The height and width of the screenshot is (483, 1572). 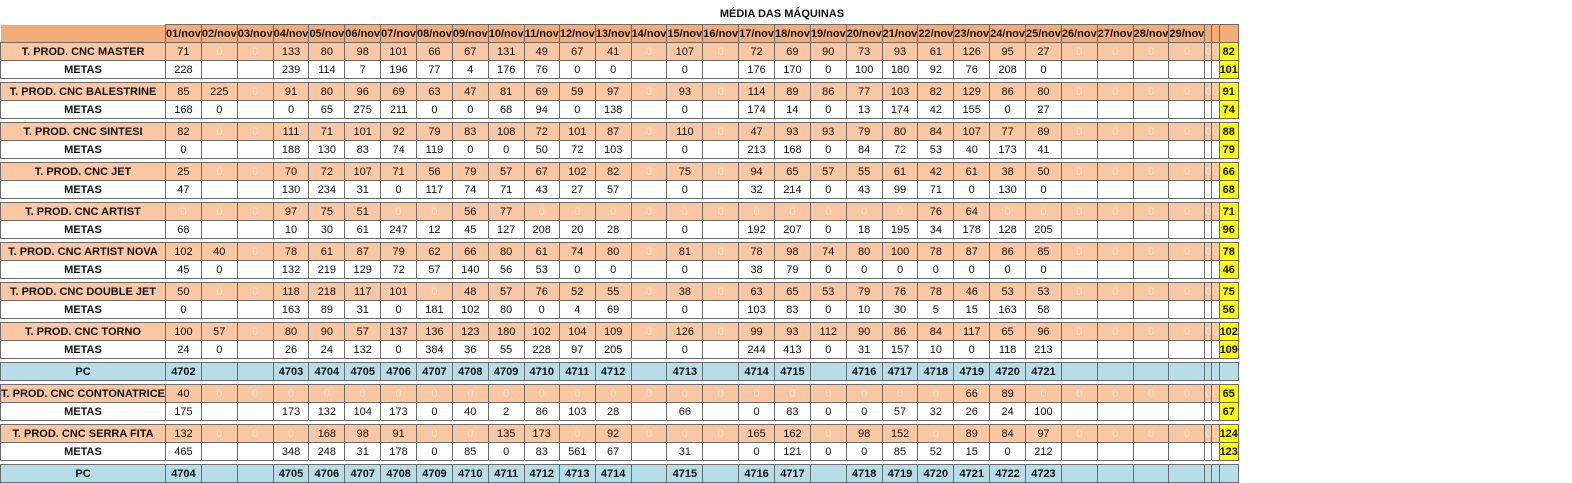 I want to click on value-cell: 59, so click(x=577, y=91).